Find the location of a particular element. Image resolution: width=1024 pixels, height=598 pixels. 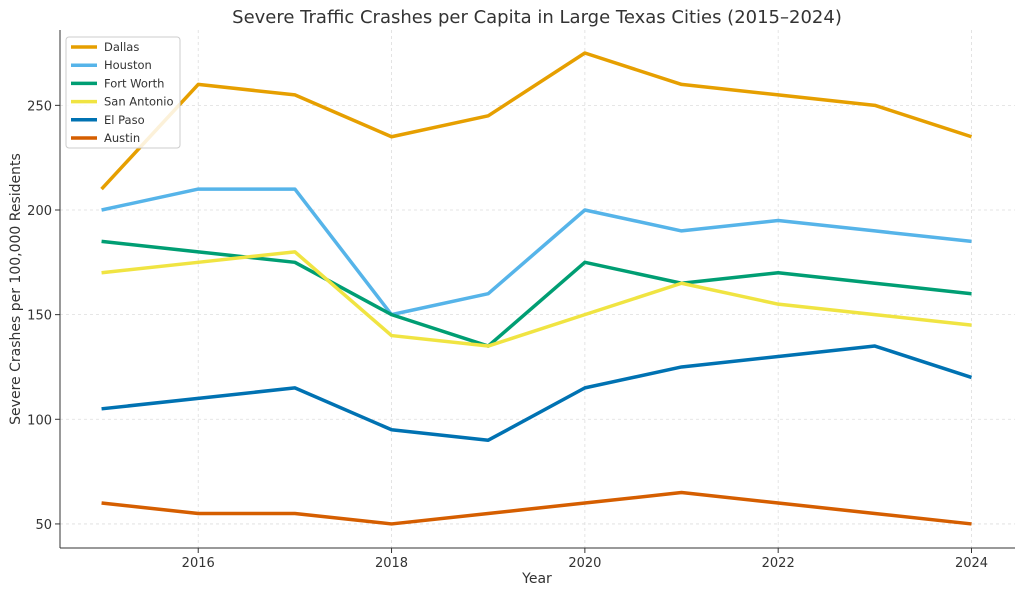

x-tick-label: 2024 is located at coordinates (971, 563).